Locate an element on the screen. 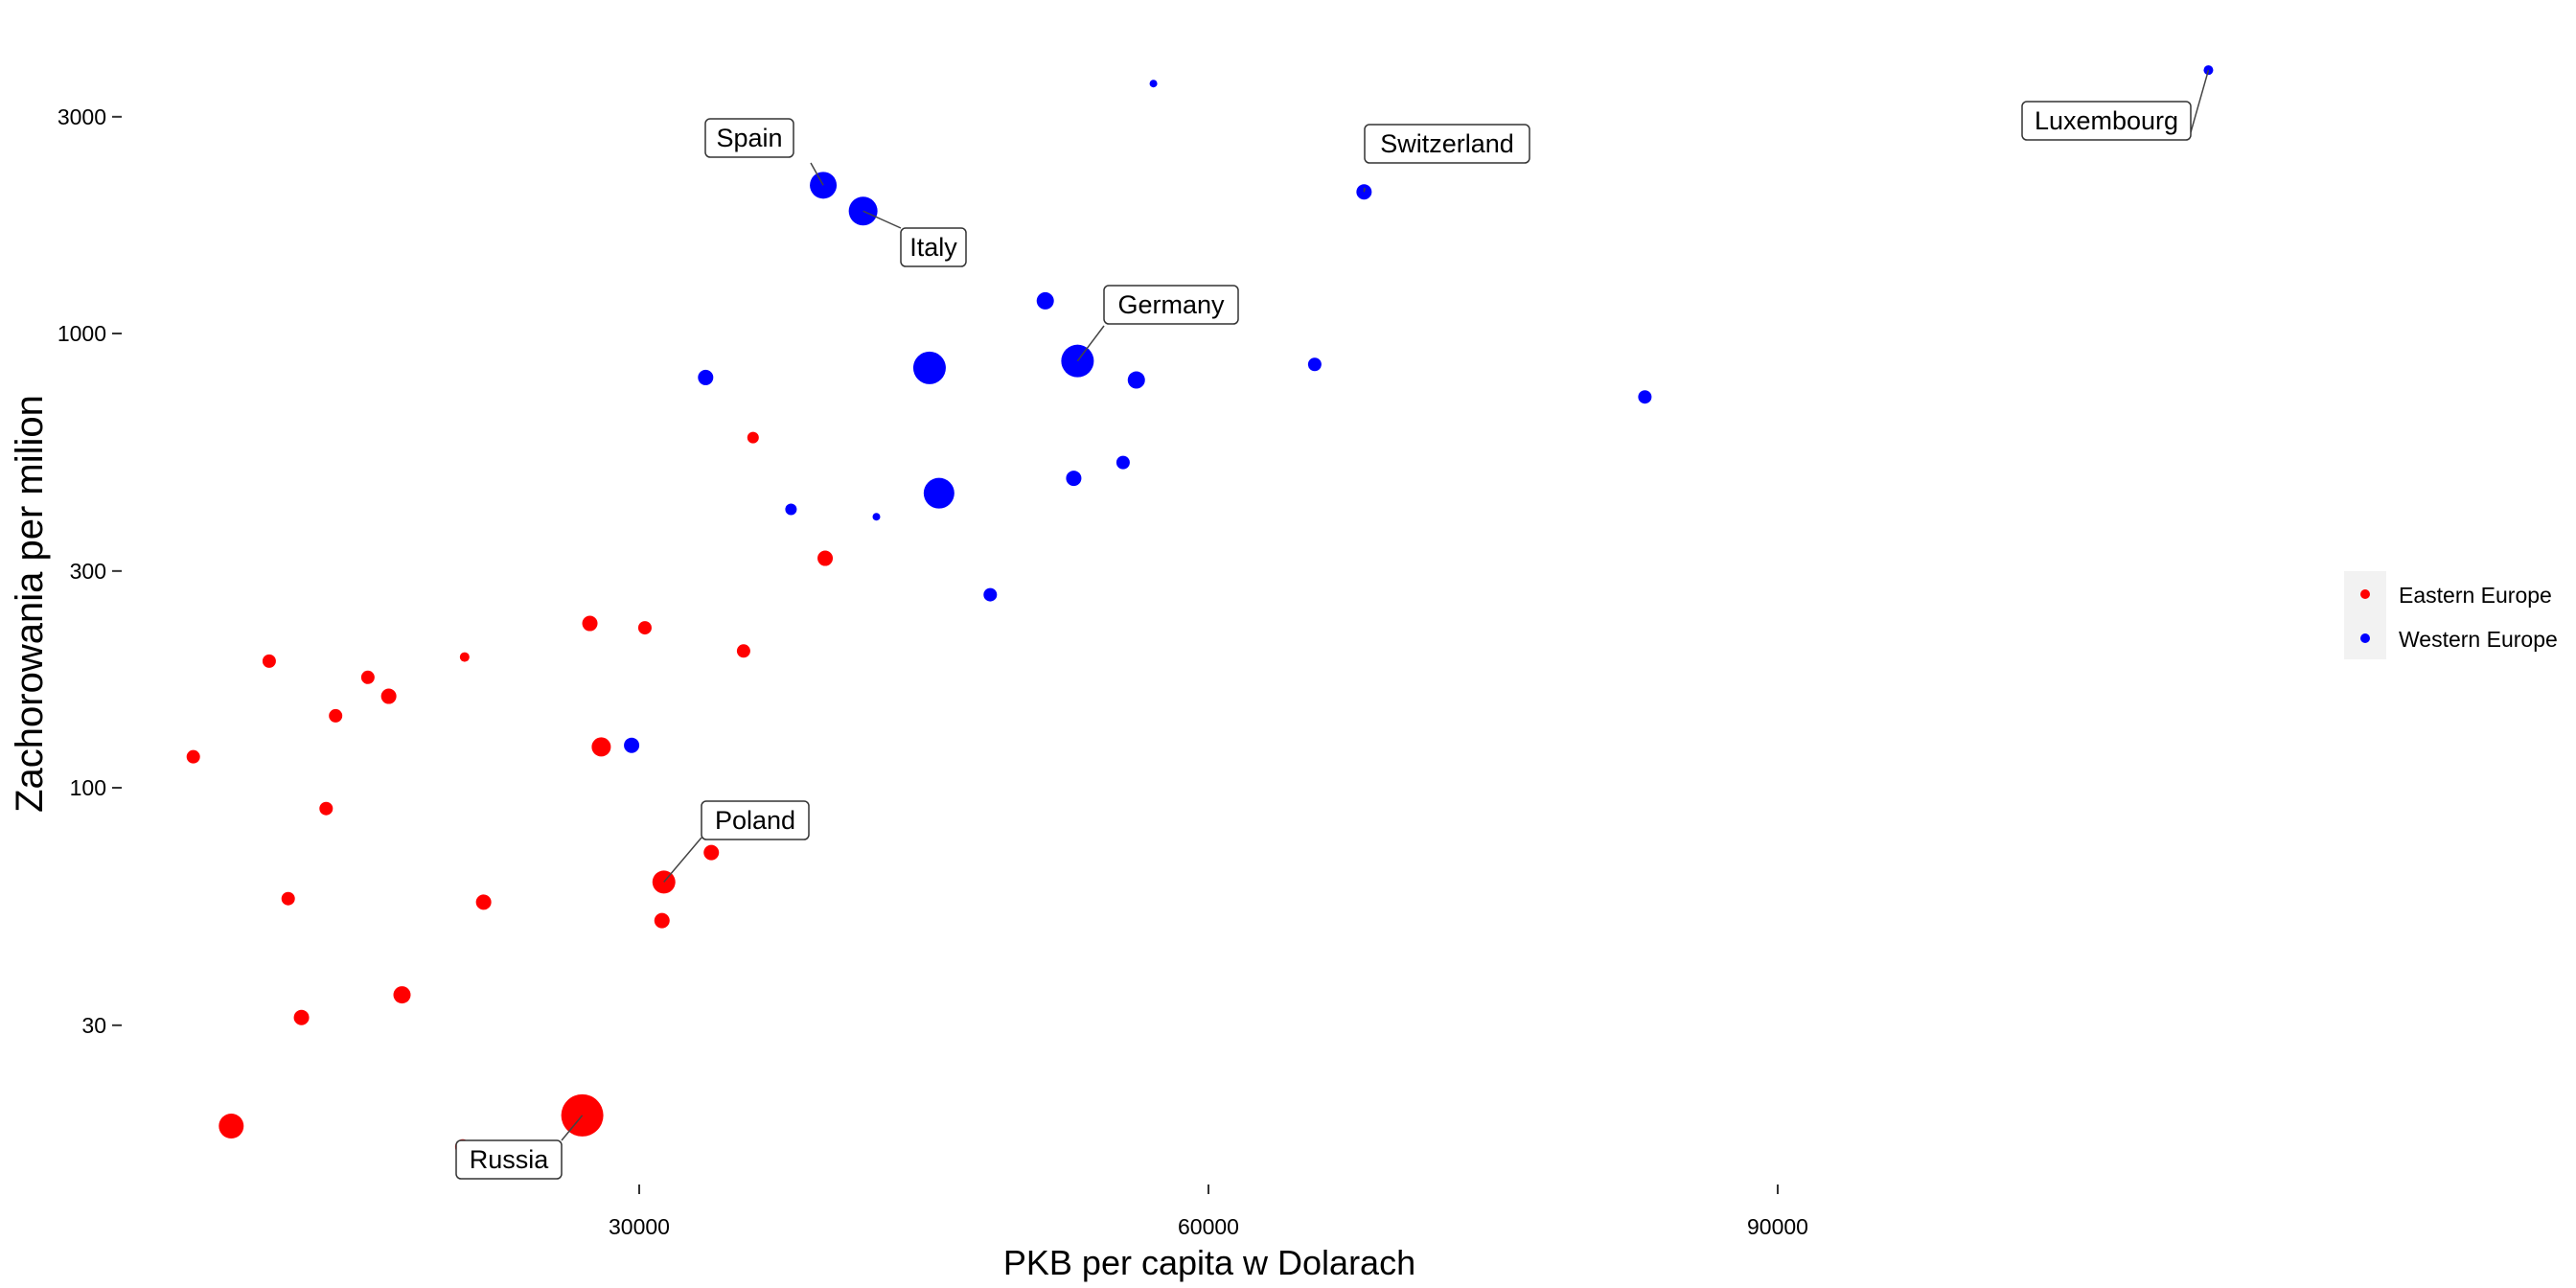 This screenshot has width=2576, height=1288. legend-key-western-europe is located at coordinates (2365, 638).